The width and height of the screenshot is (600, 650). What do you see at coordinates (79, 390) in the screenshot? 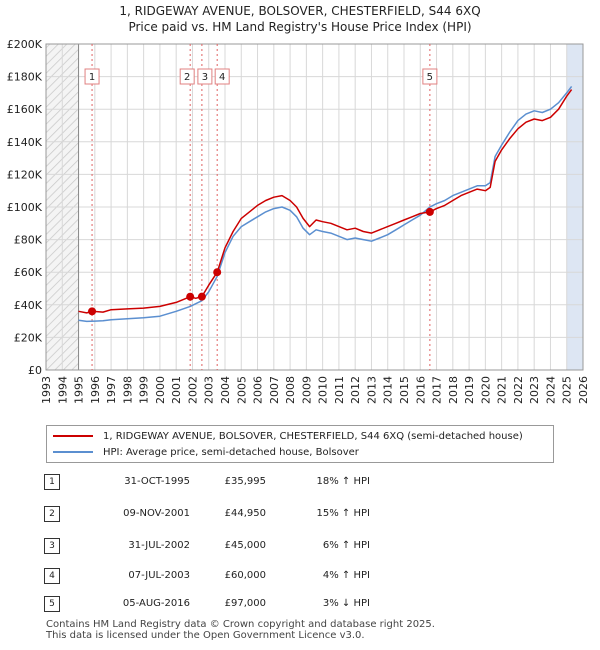
I see `x-tick-label: 1995` at bounding box center [79, 390].